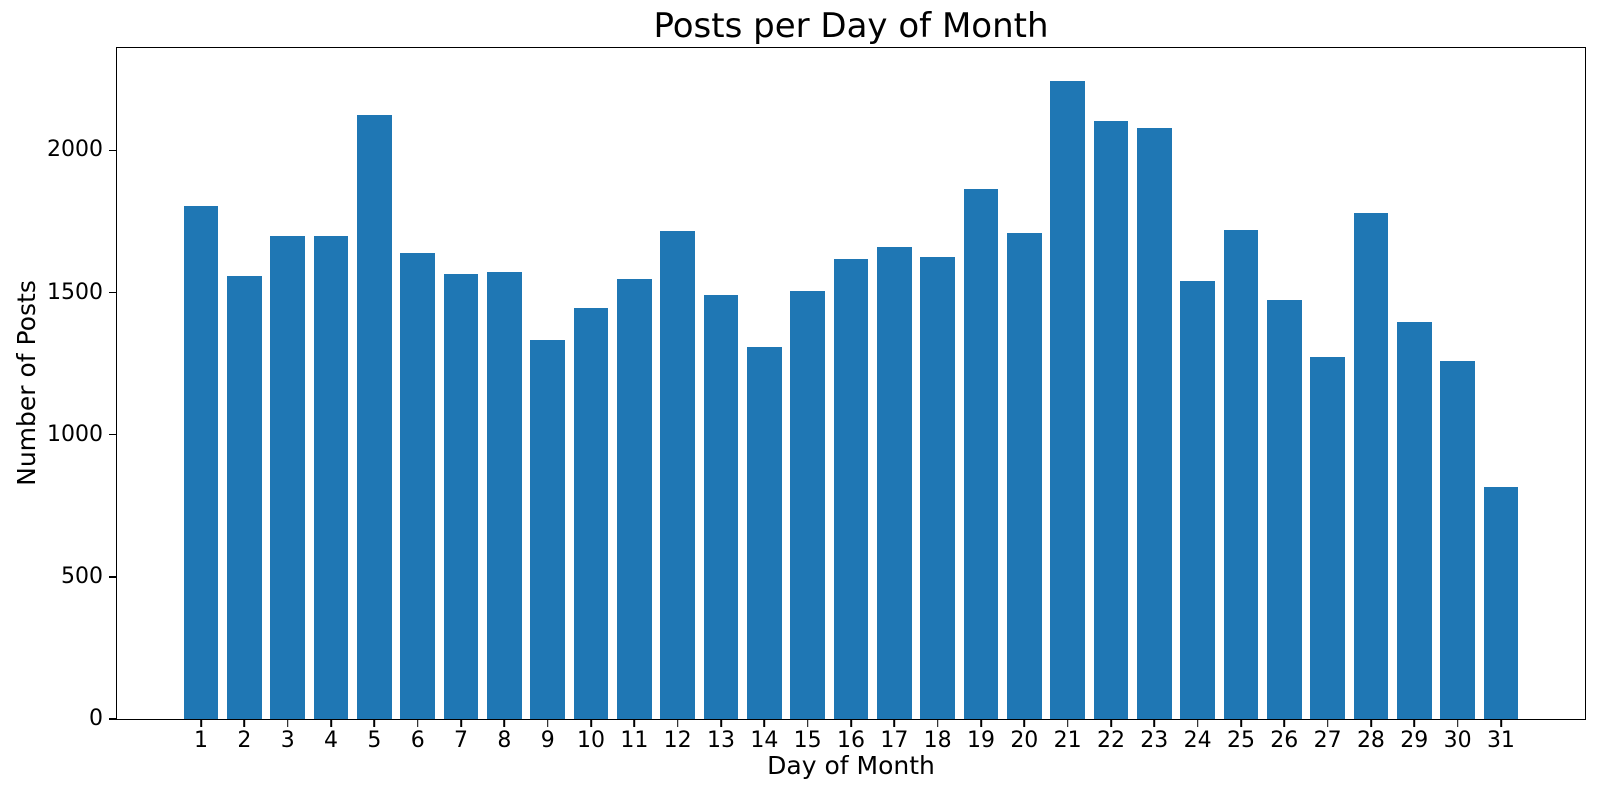  I want to click on x-tick-label-2: 2, so click(244, 740).